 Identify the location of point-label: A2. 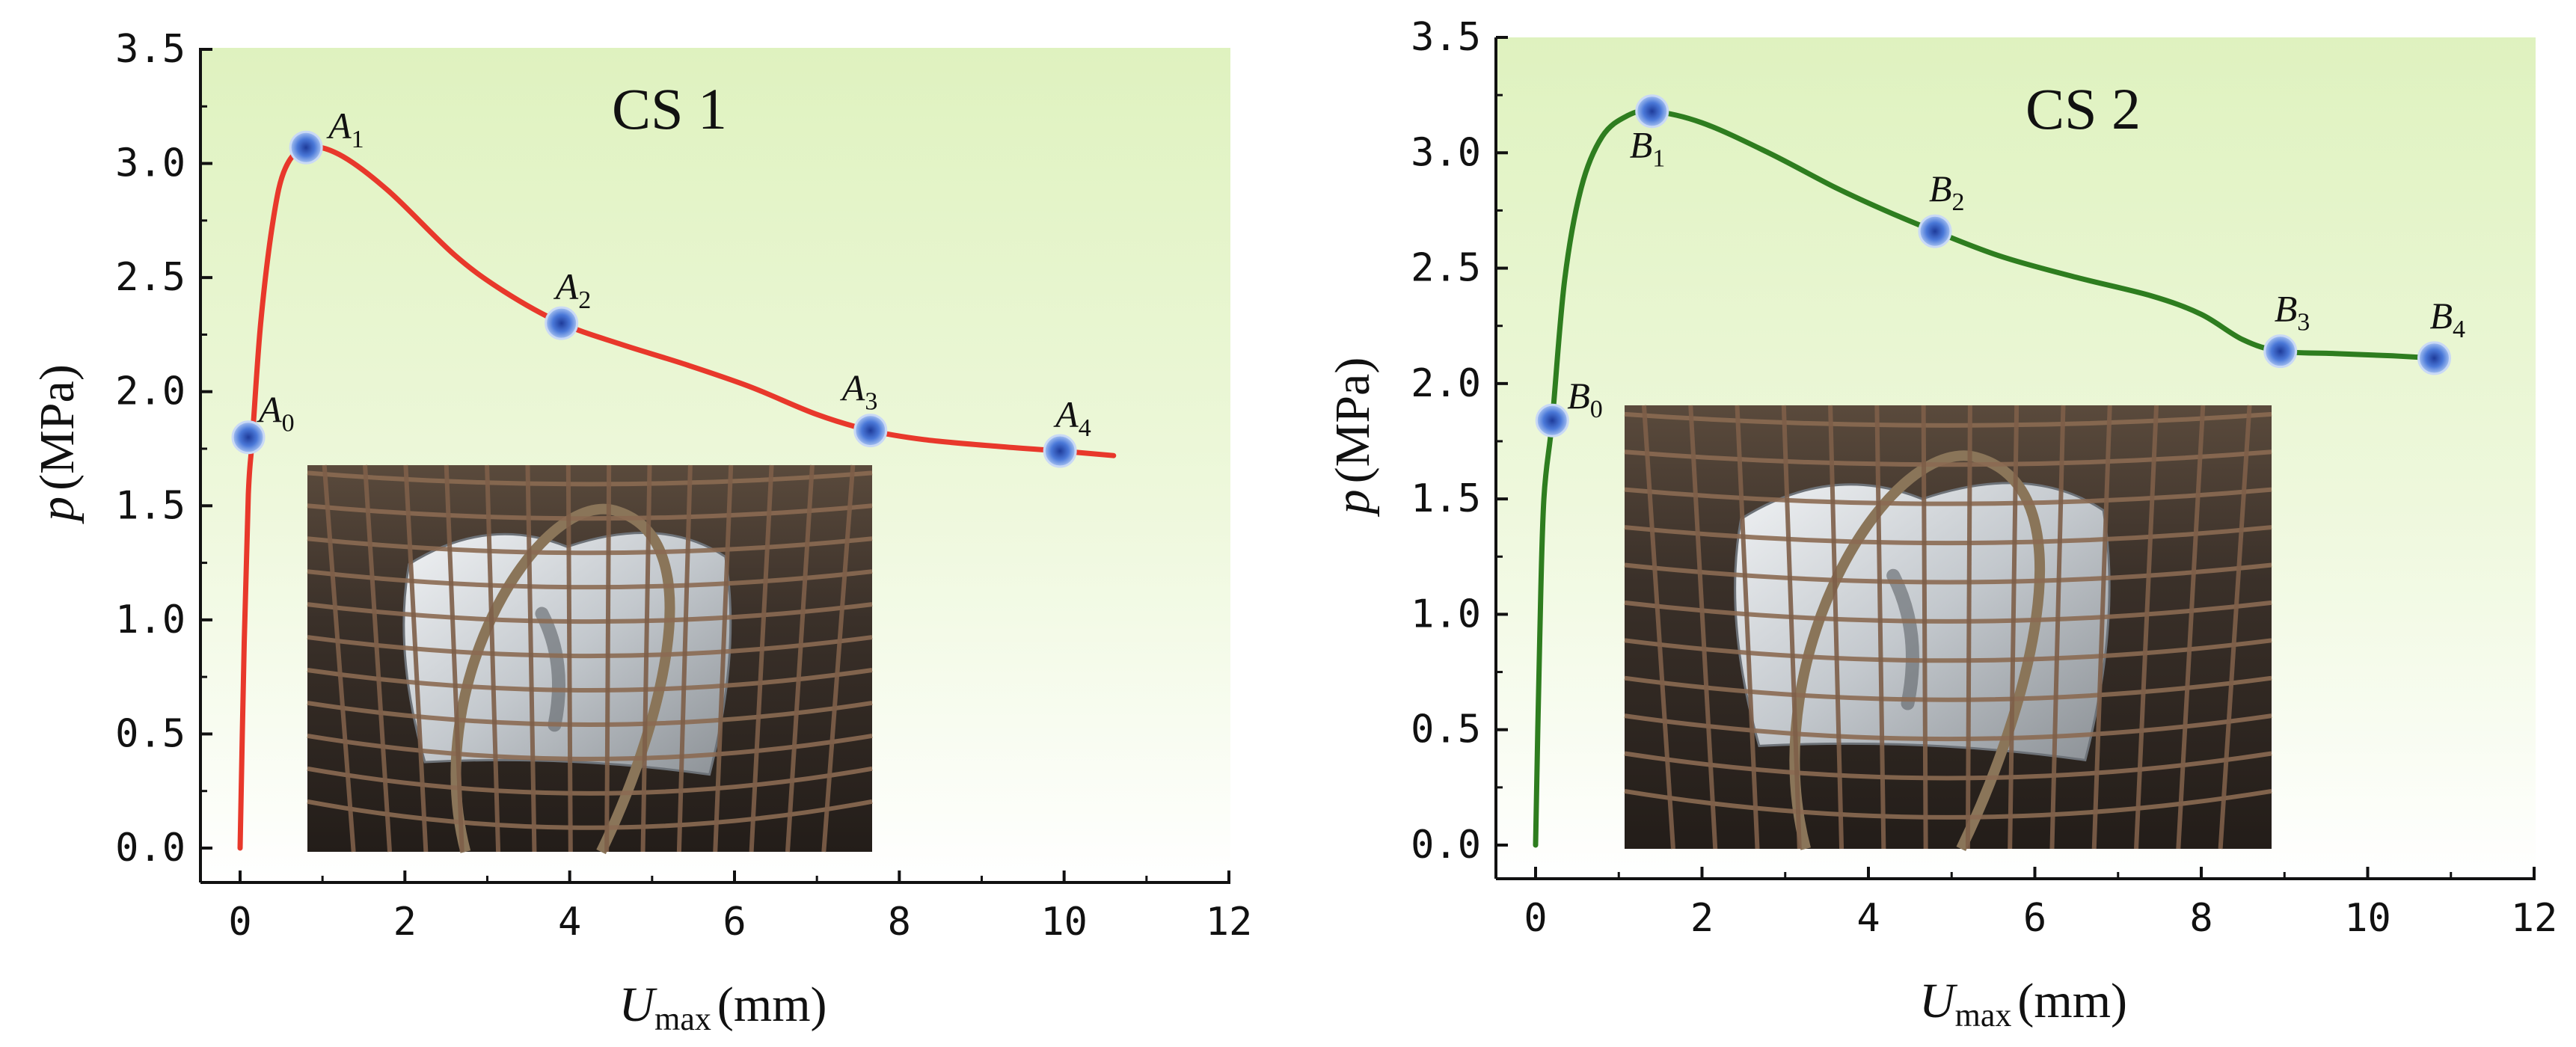
(572, 290).